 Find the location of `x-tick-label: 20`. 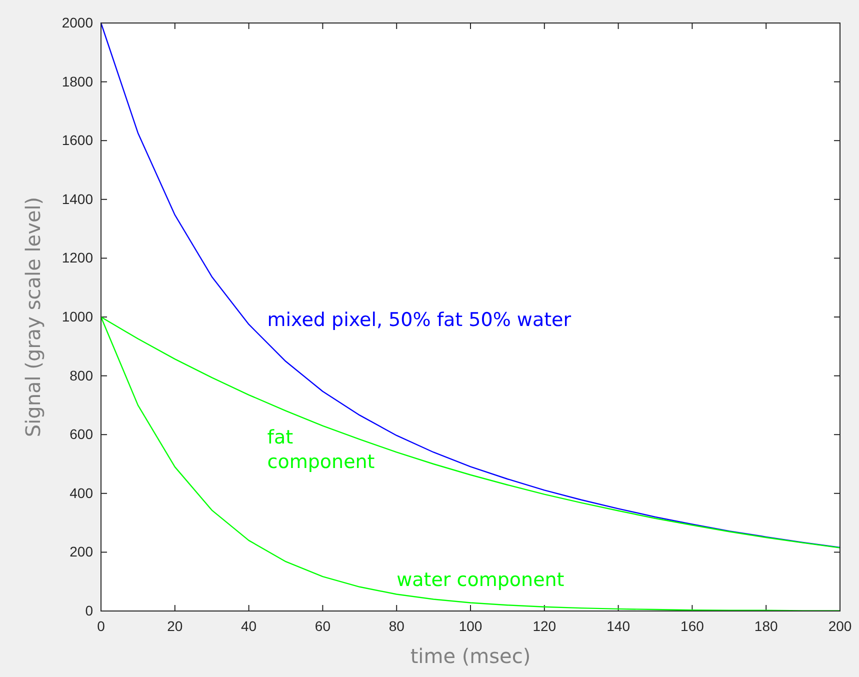

x-tick-label: 20 is located at coordinates (175, 626).